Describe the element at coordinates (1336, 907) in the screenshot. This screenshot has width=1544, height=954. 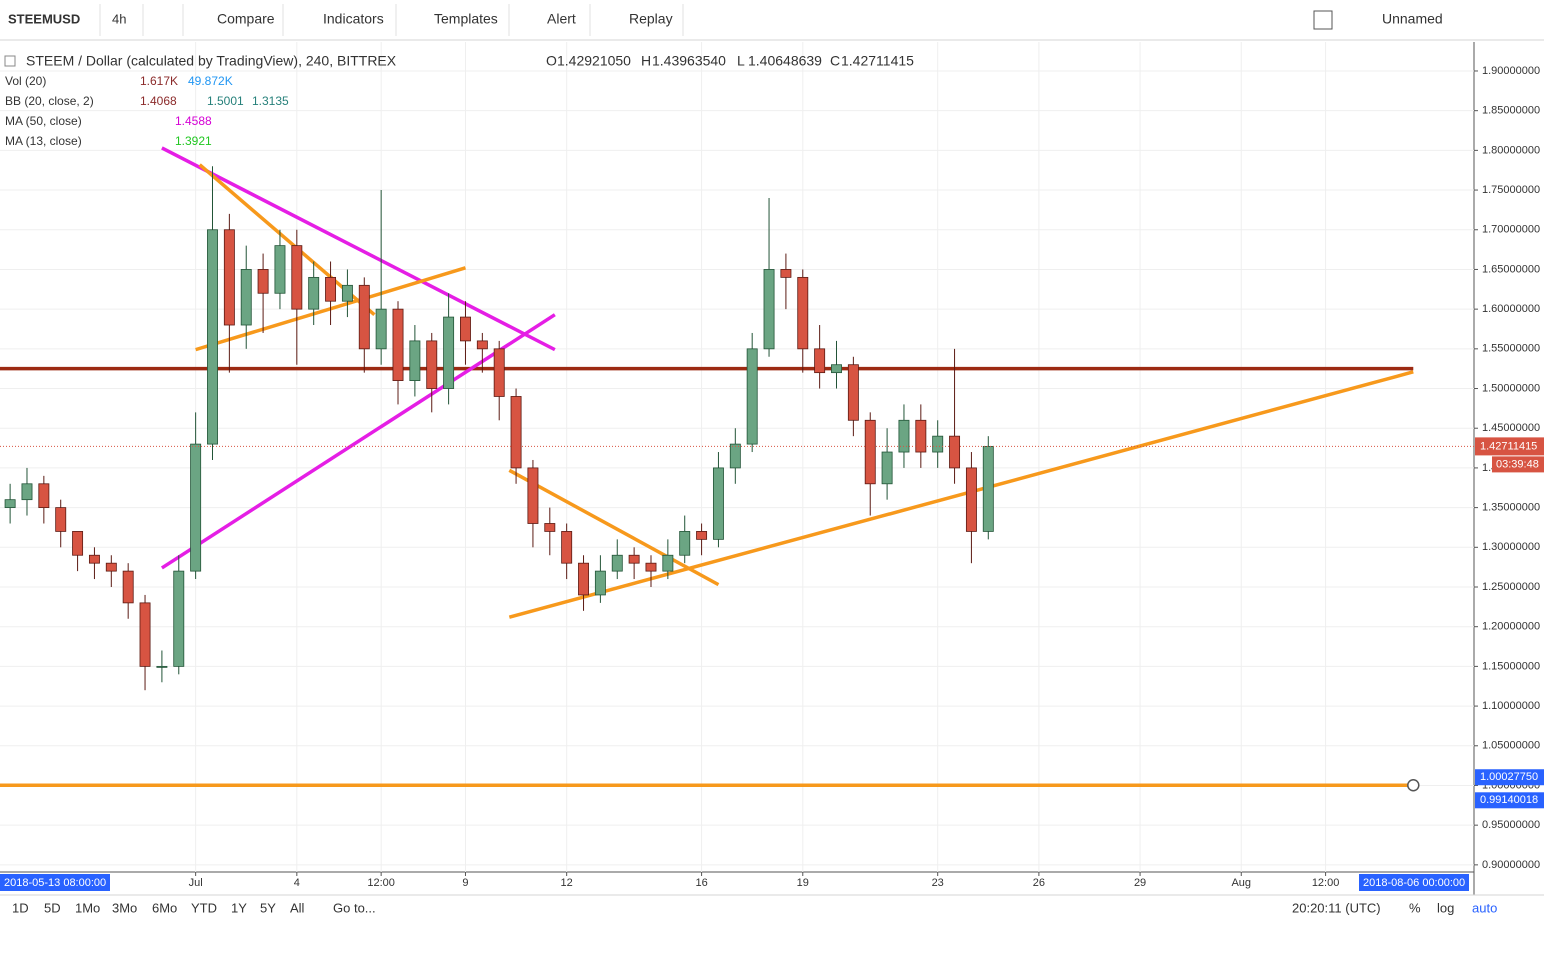
I see `clock: 20:20:11 (UTC)` at that location.